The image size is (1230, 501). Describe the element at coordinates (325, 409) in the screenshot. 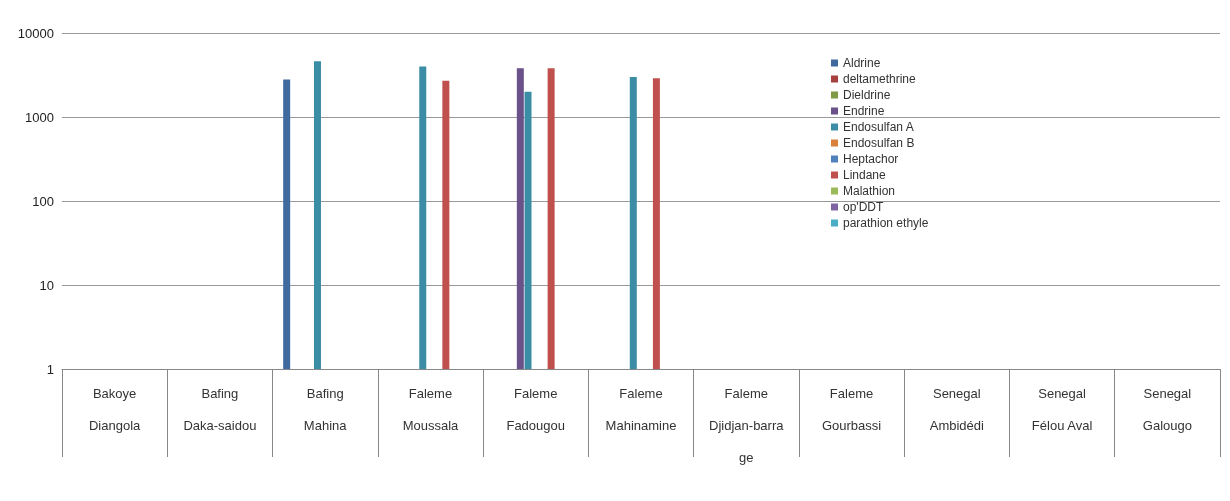

I see `category-label: Bafing Mahina` at that location.